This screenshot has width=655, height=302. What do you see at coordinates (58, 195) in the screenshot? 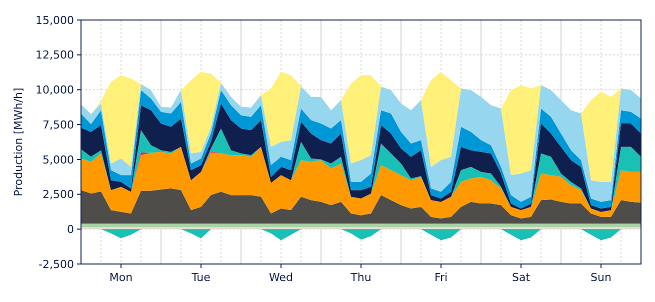
I see `y-tick-label: 2,500` at bounding box center [58, 195].